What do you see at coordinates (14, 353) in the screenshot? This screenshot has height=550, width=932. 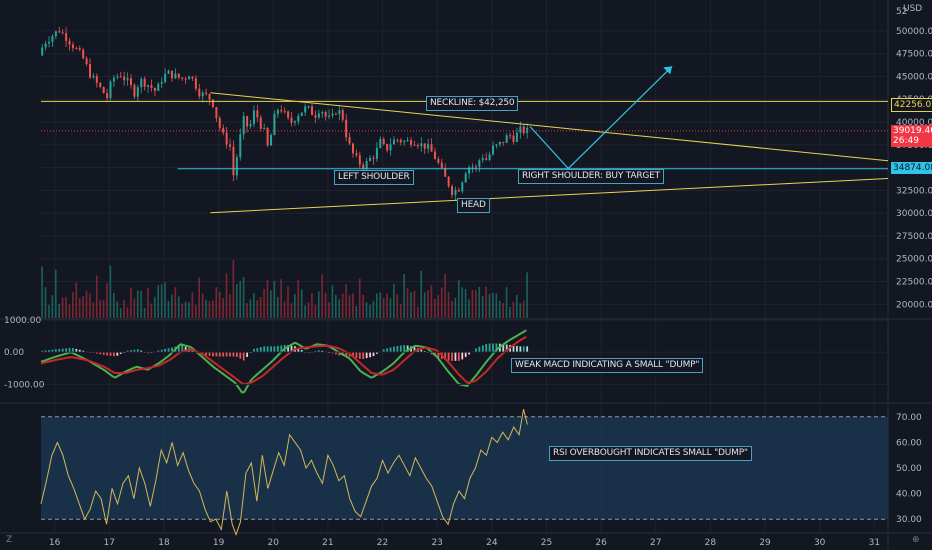 I see `macd-tick-label: 0.00` at bounding box center [14, 353].